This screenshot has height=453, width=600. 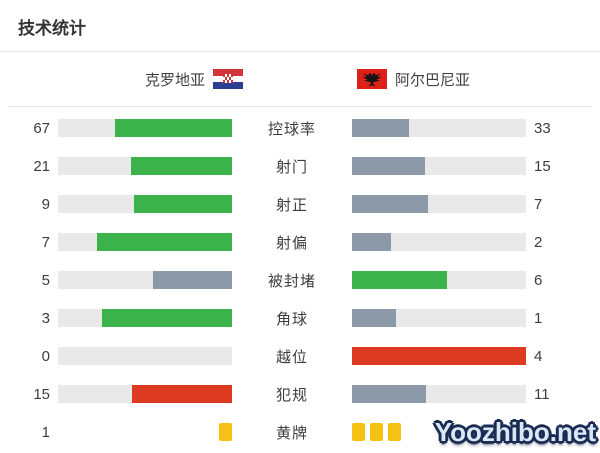 I want to click on croatia-flag-icon, so click(x=228, y=79).